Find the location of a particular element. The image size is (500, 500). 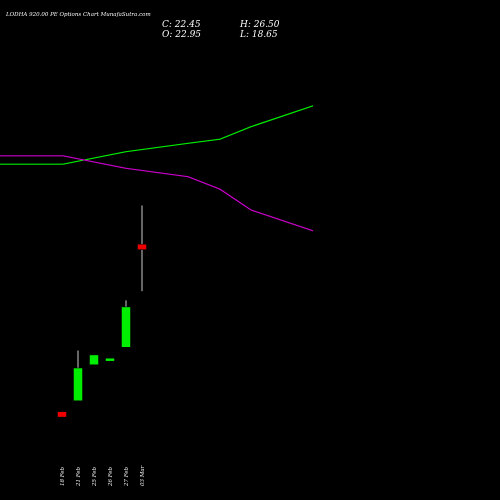

green-indicator-line is located at coordinates (157, 135).